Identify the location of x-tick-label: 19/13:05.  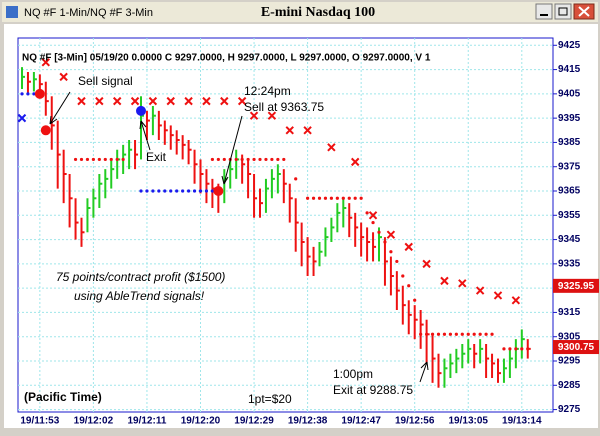
(469, 421).